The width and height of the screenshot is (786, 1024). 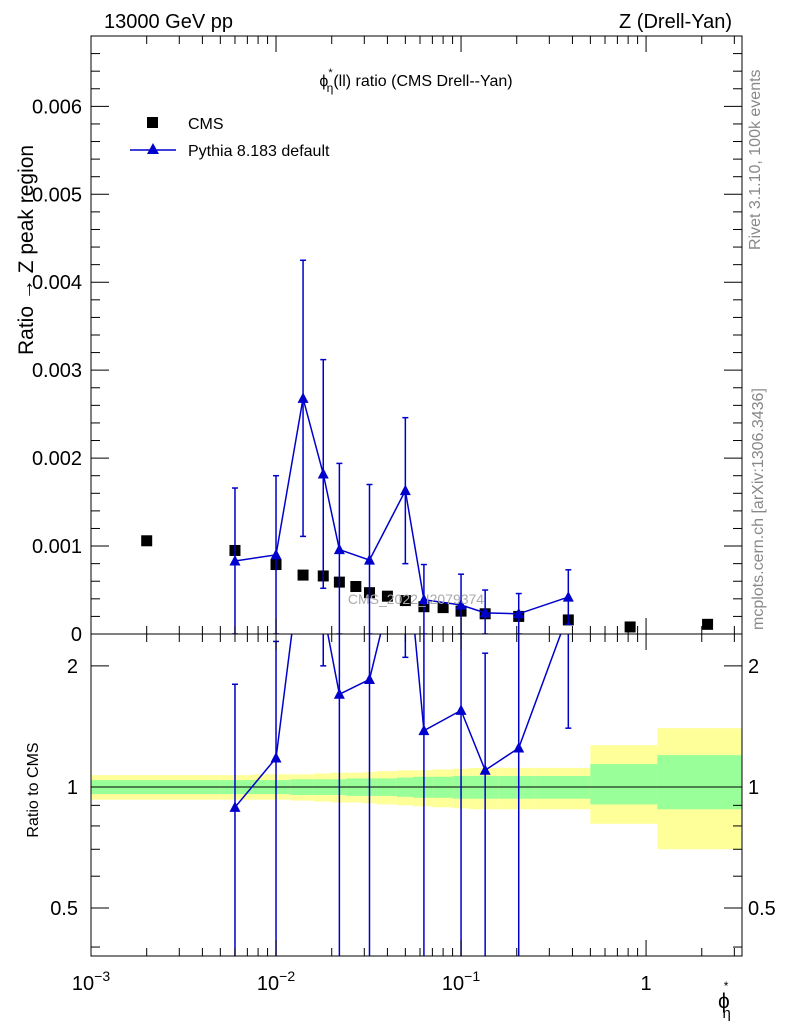 I want to click on ratio-y-tick-label-left: 0.5, so click(x=64, y=909).